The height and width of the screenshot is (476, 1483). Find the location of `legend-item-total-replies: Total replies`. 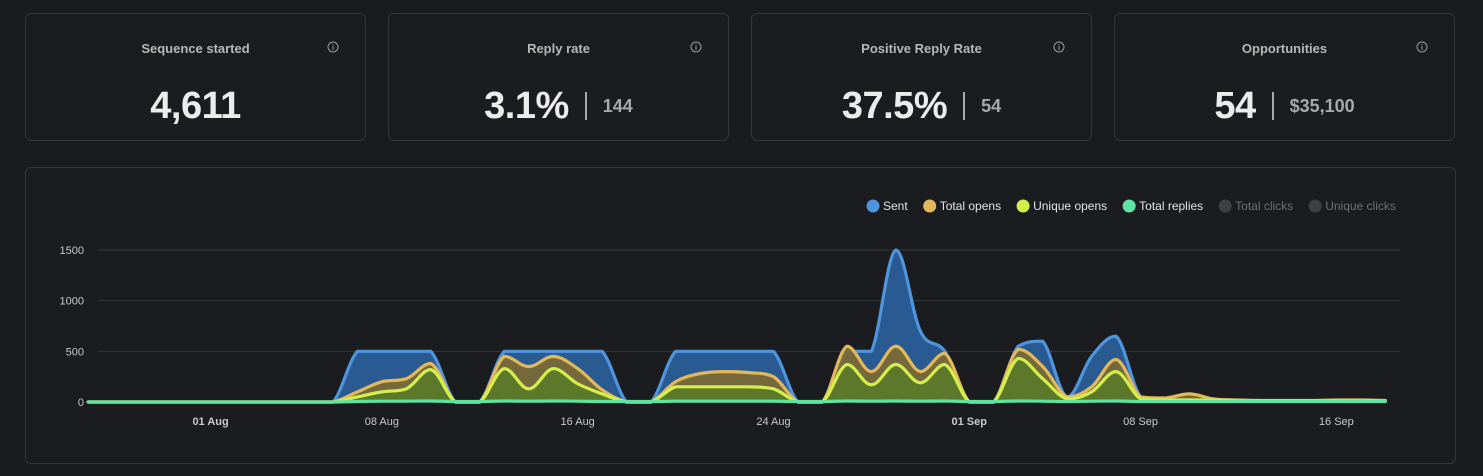

legend-item-total-replies: Total replies is located at coordinates (1163, 206).